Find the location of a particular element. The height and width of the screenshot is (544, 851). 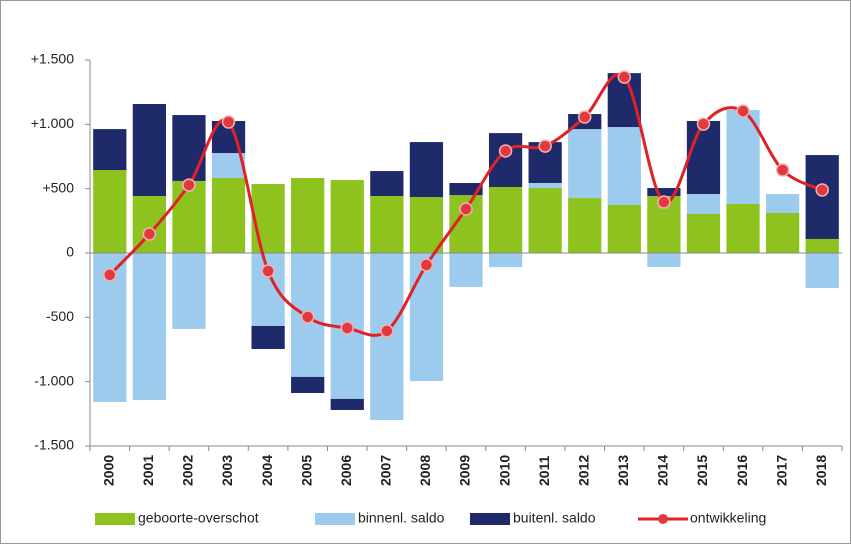

x-tick-label: 2018 is located at coordinates (821, 470).